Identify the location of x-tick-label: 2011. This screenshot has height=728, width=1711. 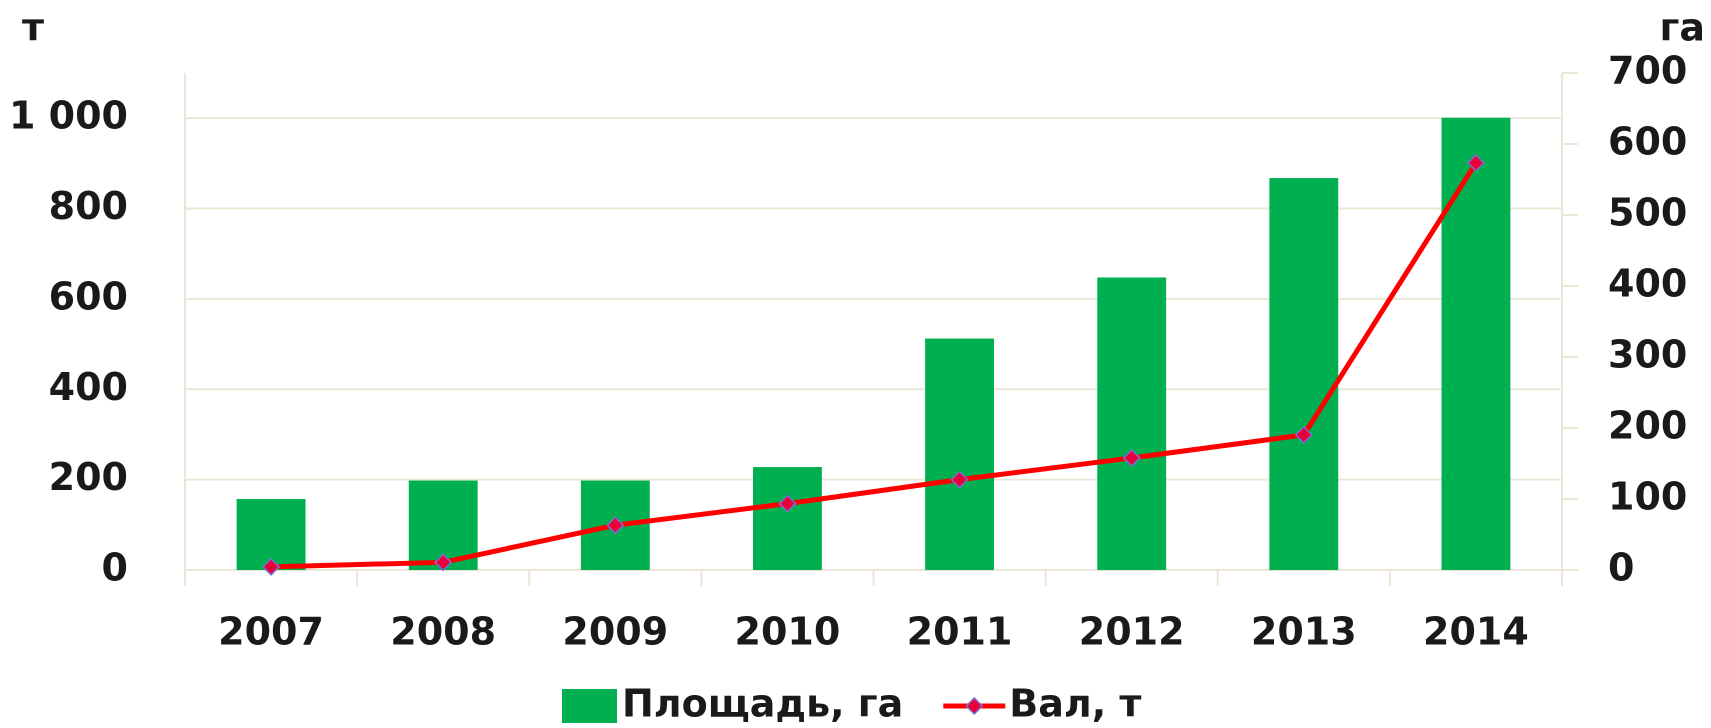
(960, 632).